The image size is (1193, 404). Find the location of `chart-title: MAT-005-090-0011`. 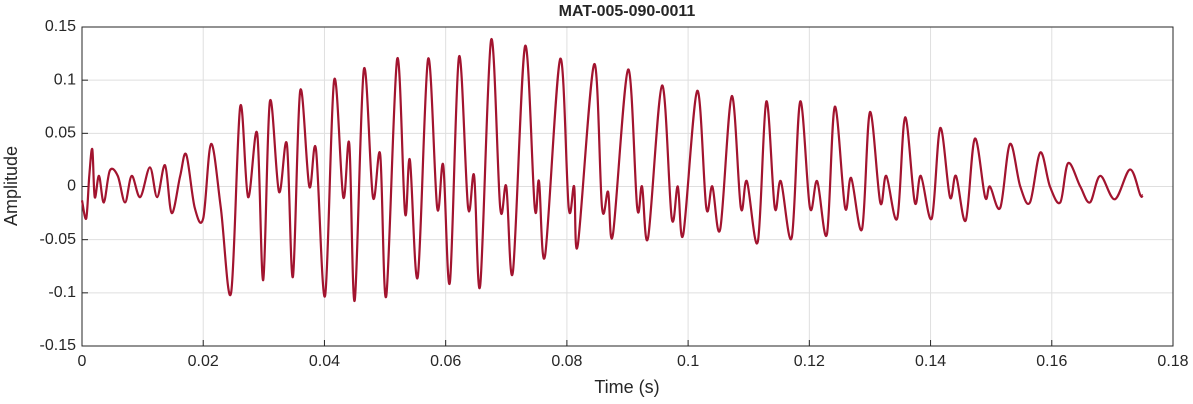

chart-title: MAT-005-090-0011 is located at coordinates (627, 11).